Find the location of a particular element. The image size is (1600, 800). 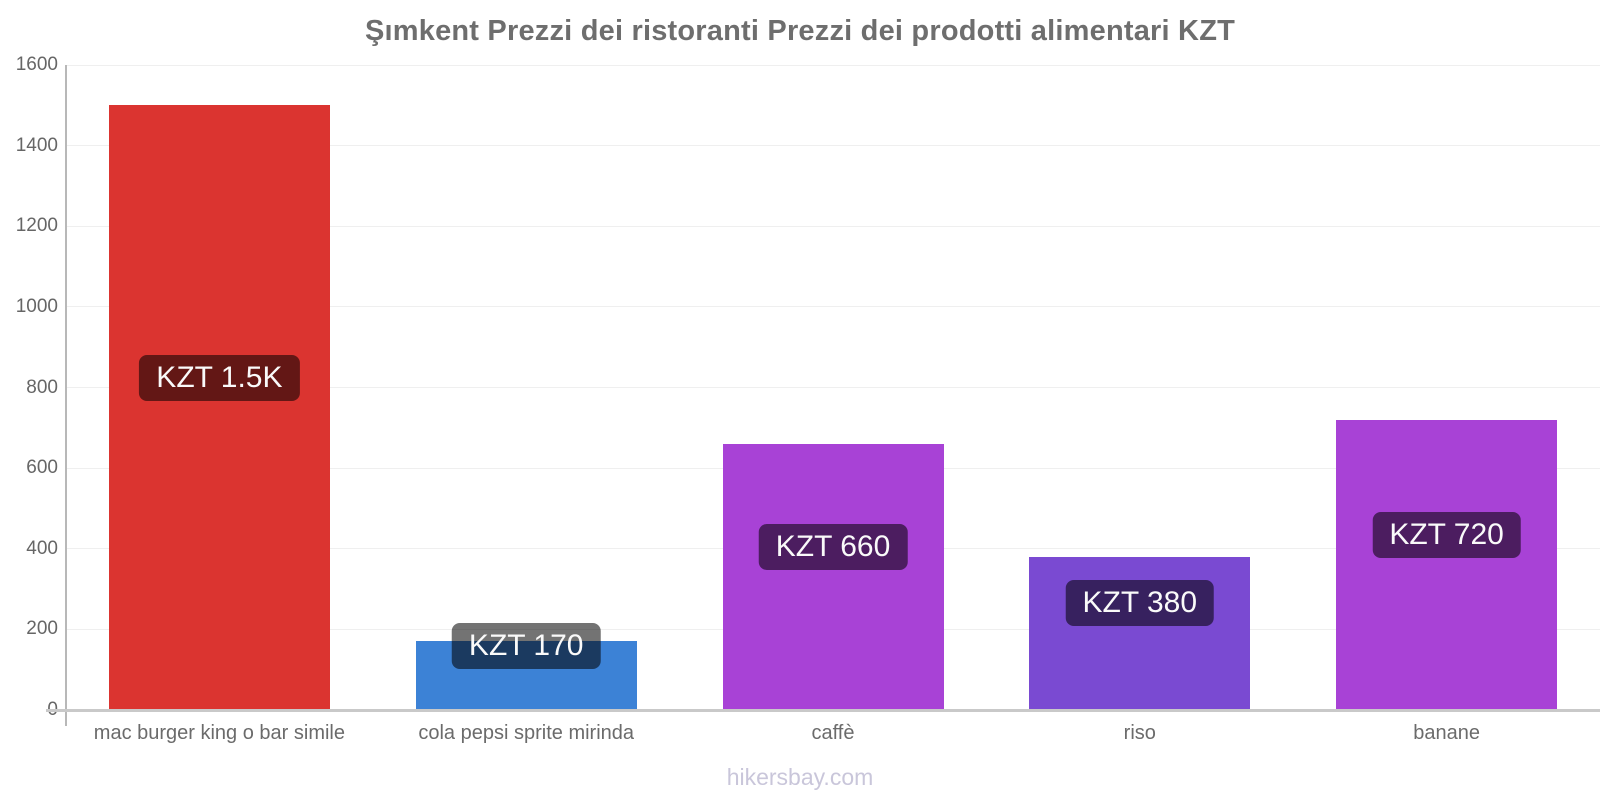

y-tick-label-400: 400 is located at coordinates (42, 548).